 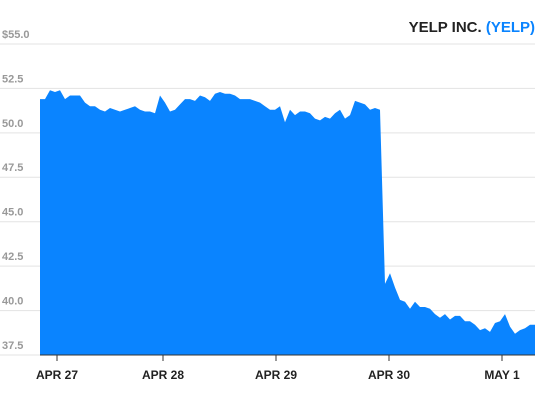 What do you see at coordinates (12, 346) in the screenshot?
I see `y-tick-label: 37.5` at bounding box center [12, 346].